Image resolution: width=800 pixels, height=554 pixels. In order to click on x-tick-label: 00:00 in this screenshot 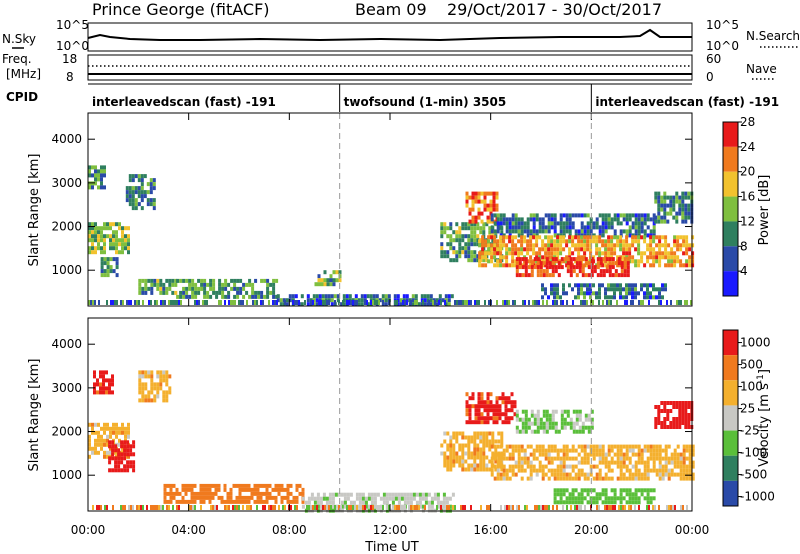, I will do `click(692, 530)`.